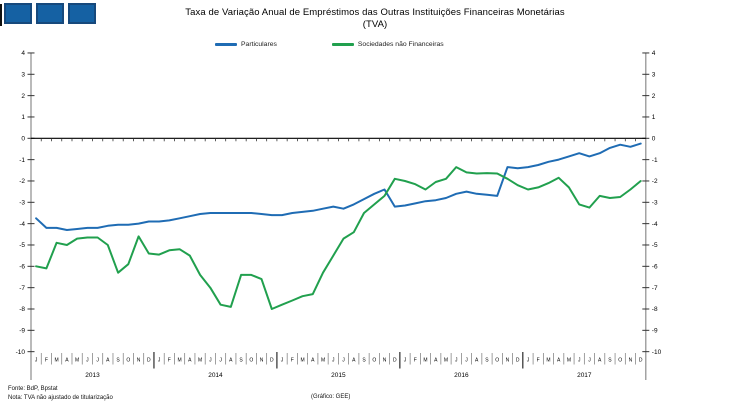 Image resolution: width=750 pixels, height=417 pixels. What do you see at coordinates (23, 74) in the screenshot?
I see `y-tick-label-left: 3` at bounding box center [23, 74].